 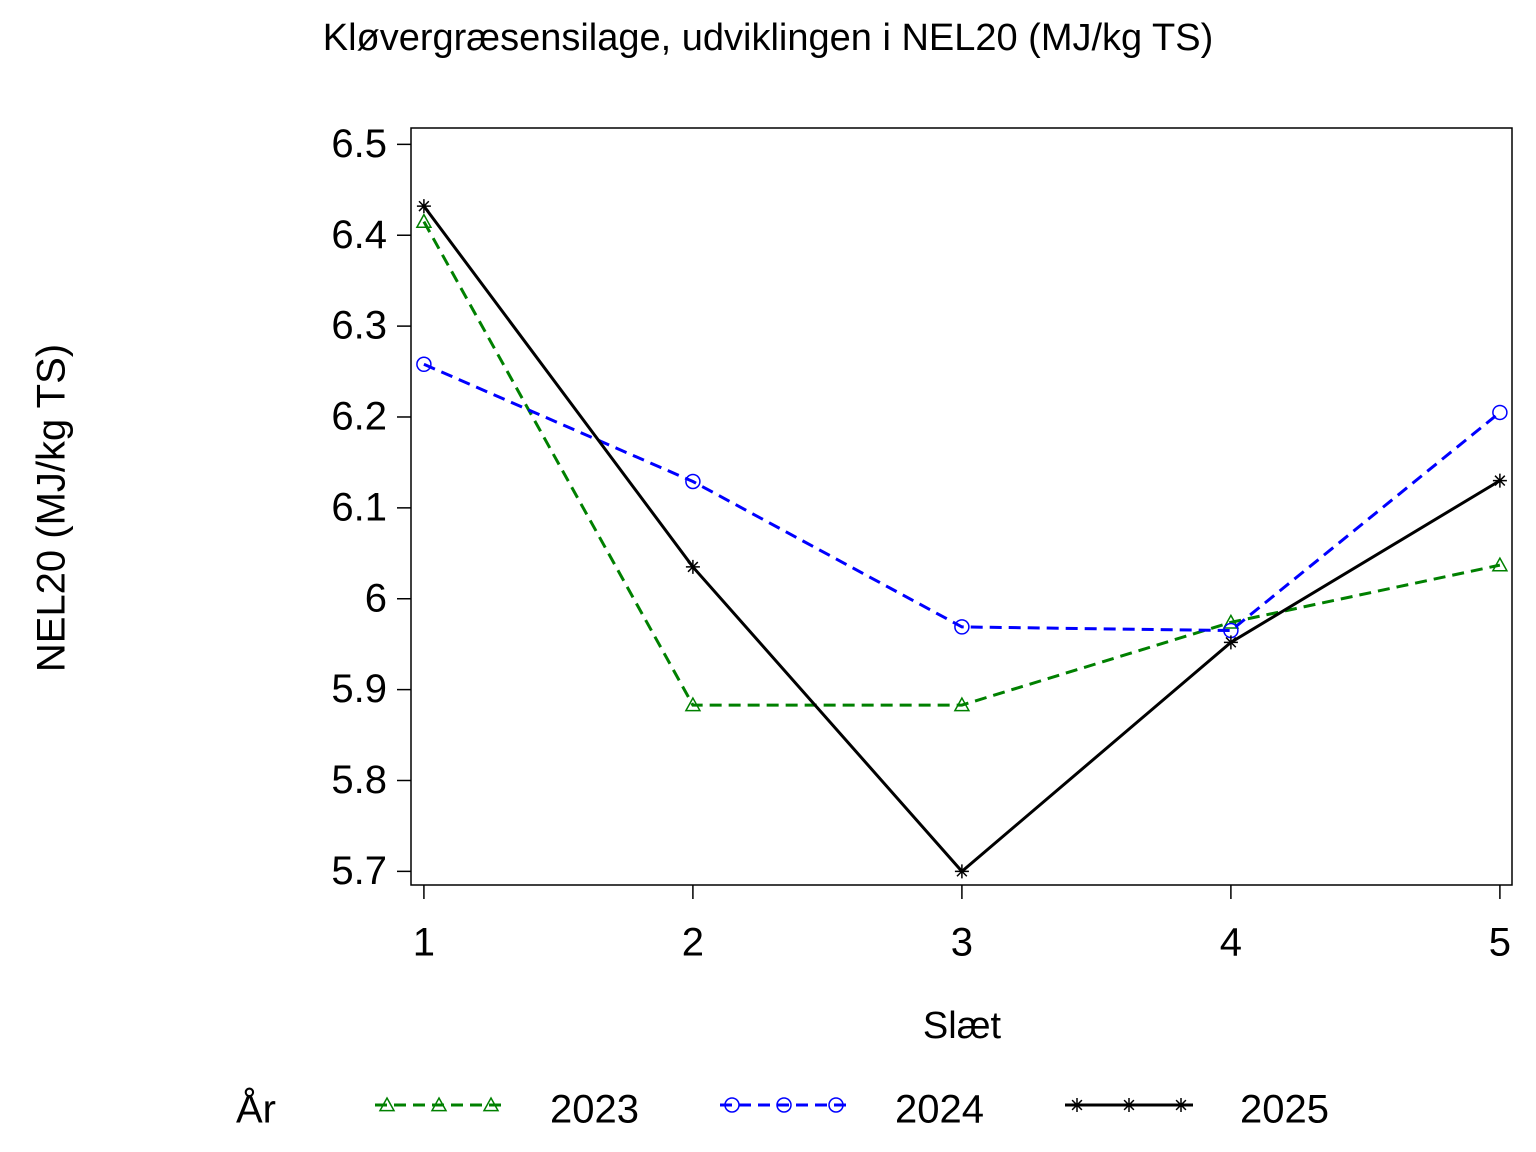 What do you see at coordinates (359, 144) in the screenshot?
I see `y-tick-label: 6.5` at bounding box center [359, 144].